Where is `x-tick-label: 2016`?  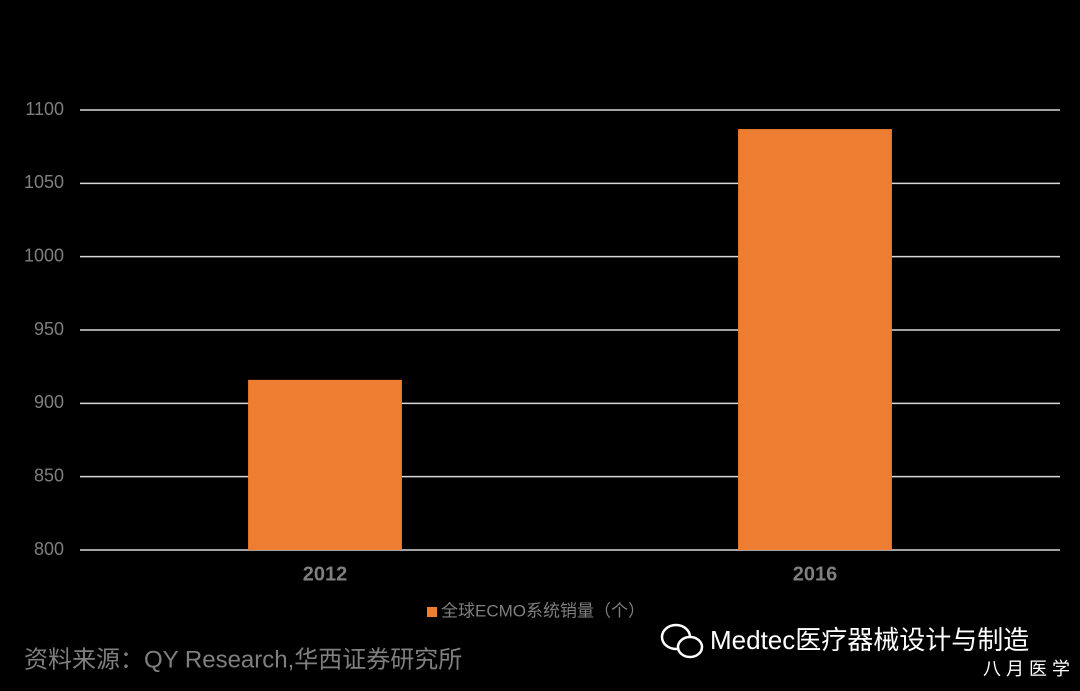 x-tick-label: 2016 is located at coordinates (815, 574).